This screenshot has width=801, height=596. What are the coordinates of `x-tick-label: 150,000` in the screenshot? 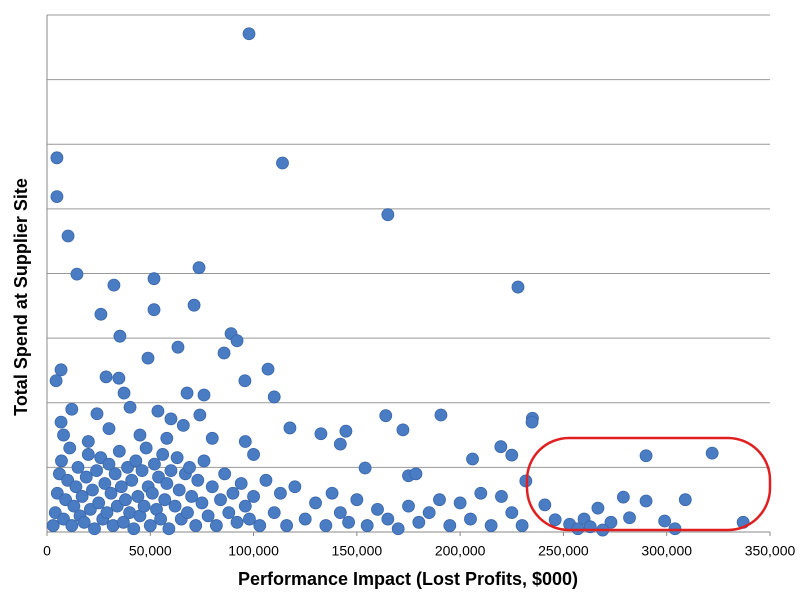 It's located at (357, 551).